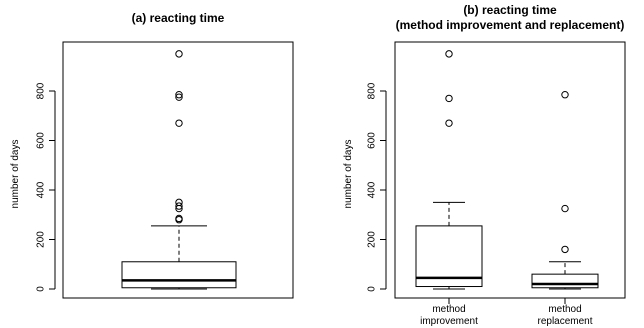 This screenshot has width=644, height=328. Describe the element at coordinates (41, 289) in the screenshot. I see `chart-a-y-tick-label: 0` at that location.